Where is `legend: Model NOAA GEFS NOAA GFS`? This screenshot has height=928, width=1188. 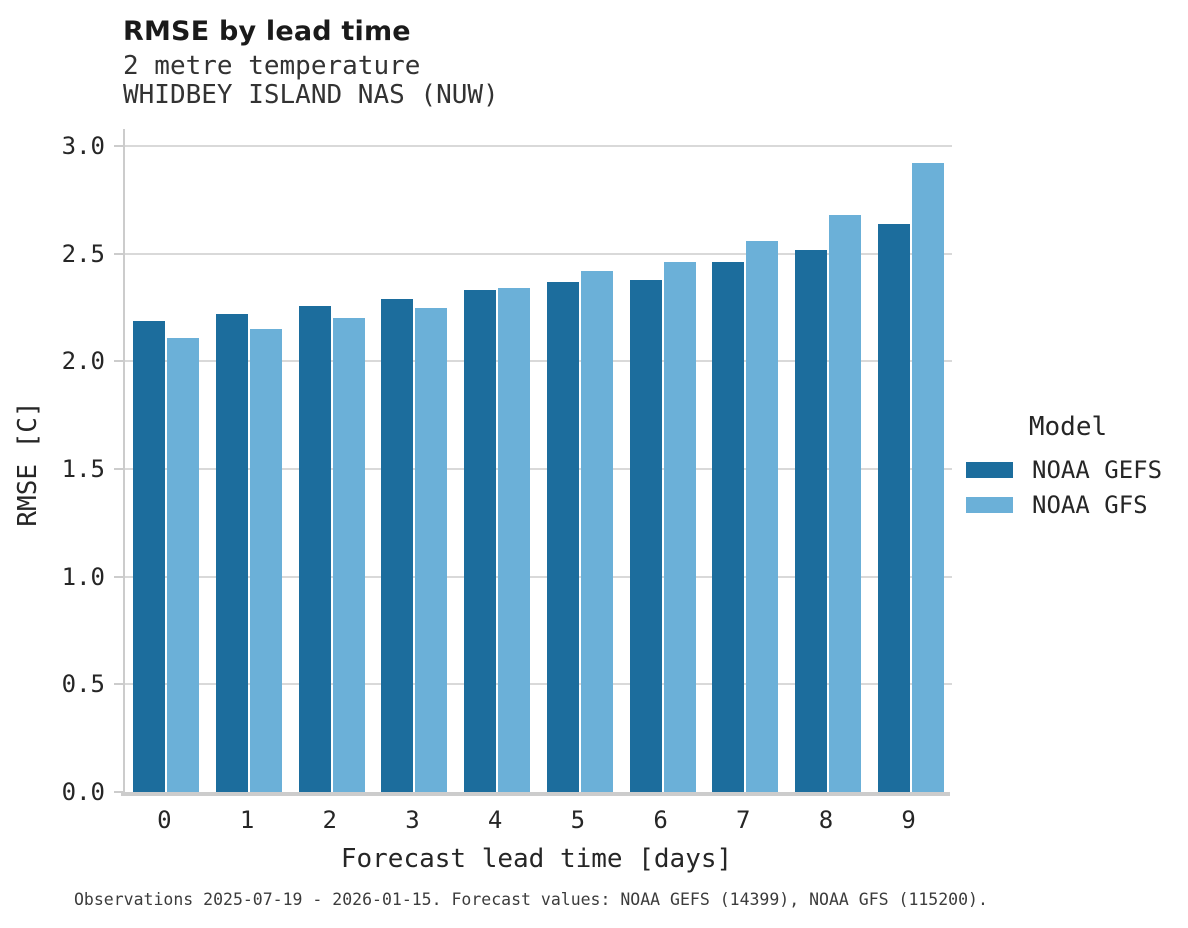 legend: Model NOAA GEFS NOAA GFS is located at coordinates (1068, 467).